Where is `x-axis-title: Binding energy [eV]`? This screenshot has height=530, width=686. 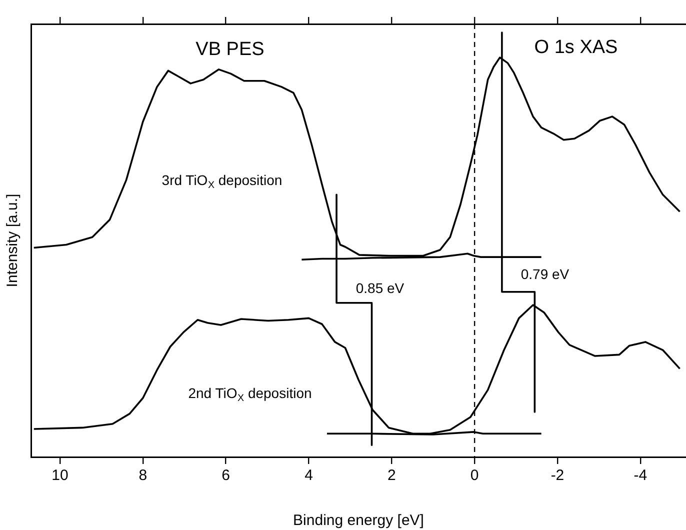 x-axis-title: Binding energy [eV] is located at coordinates (358, 521).